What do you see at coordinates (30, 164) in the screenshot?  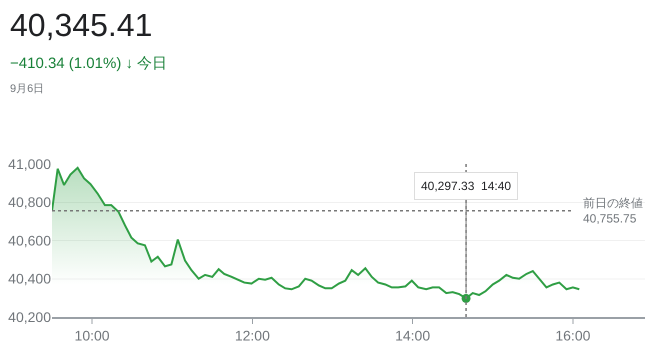 I see `y-tick-label: 41,000` at bounding box center [30, 164].